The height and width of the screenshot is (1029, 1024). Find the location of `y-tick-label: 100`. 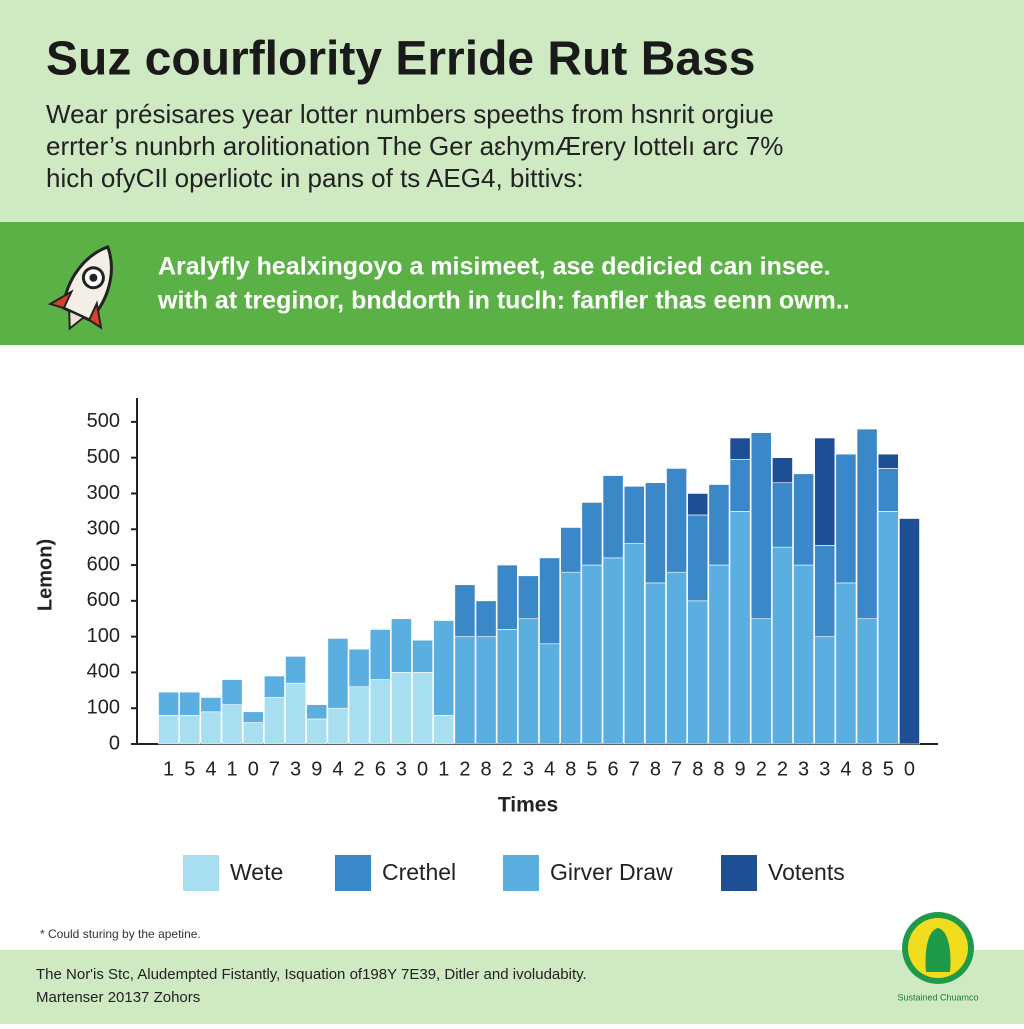

y-tick-label: 100 is located at coordinates (103, 707).